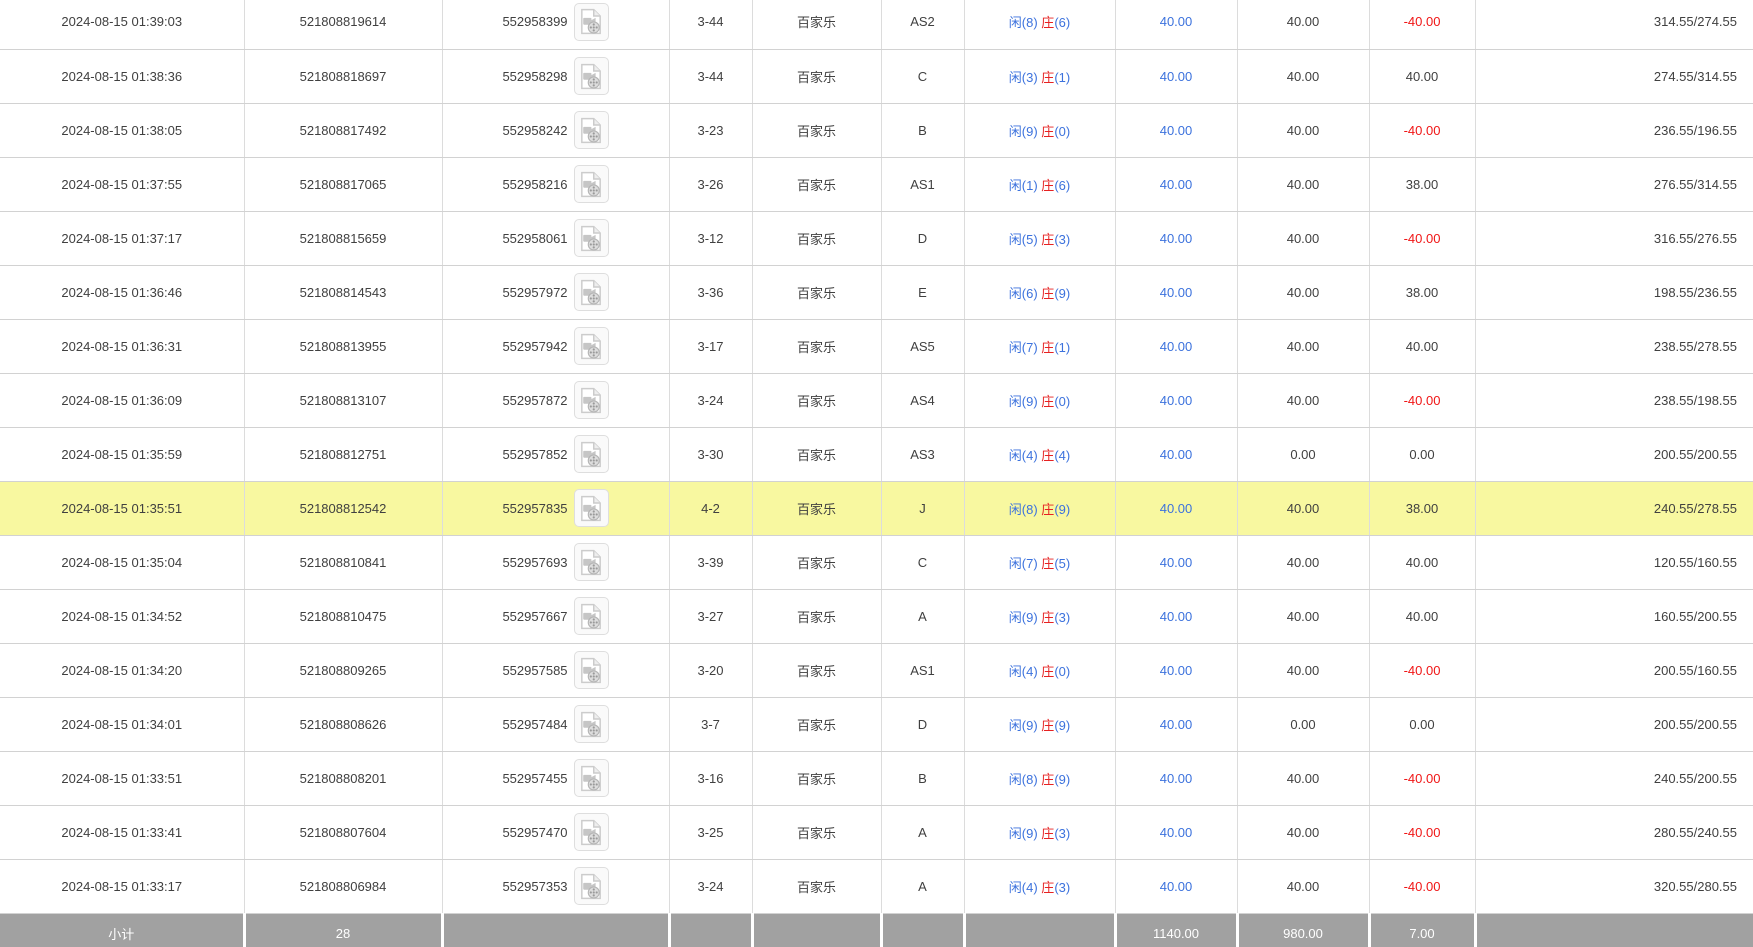 Image resolution: width=1753 pixels, height=947 pixels. I want to click on player-result: 闲(4), so click(1025, 887).